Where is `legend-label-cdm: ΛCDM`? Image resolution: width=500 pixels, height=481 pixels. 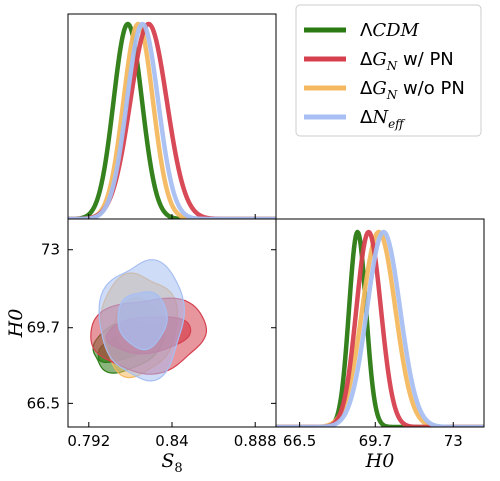 legend-label-cdm: ΛCDM is located at coordinates (390, 30).